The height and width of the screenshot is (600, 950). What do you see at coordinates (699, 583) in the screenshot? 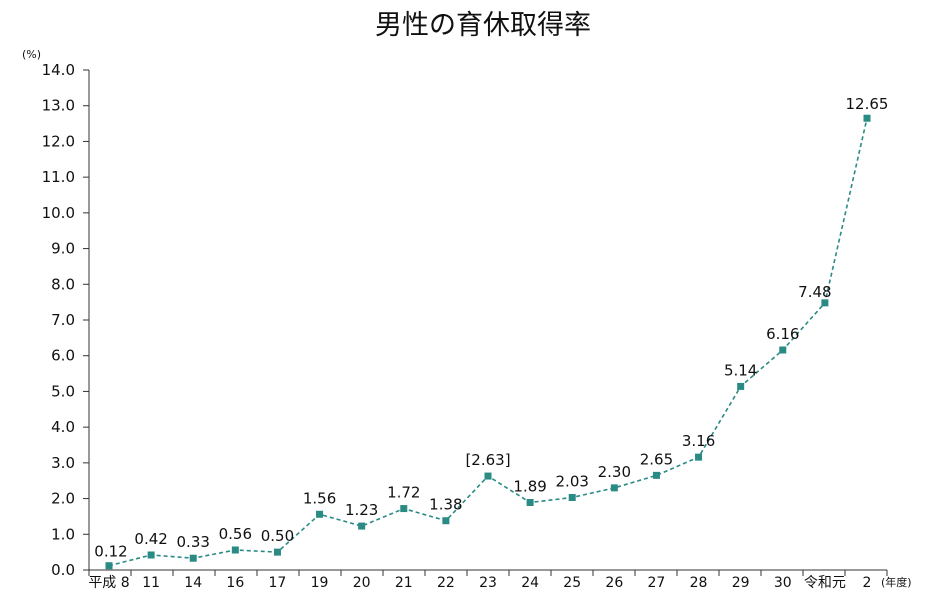
I see `x-tick-label: 28` at bounding box center [699, 583].